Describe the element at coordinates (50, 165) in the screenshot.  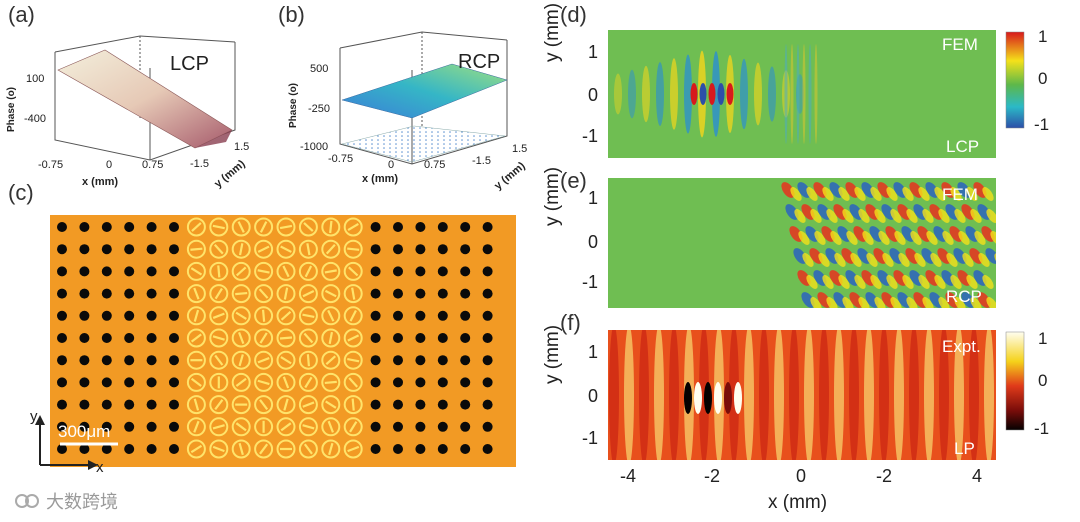
I see `panel-a-xtick-1: -0.75` at that location.